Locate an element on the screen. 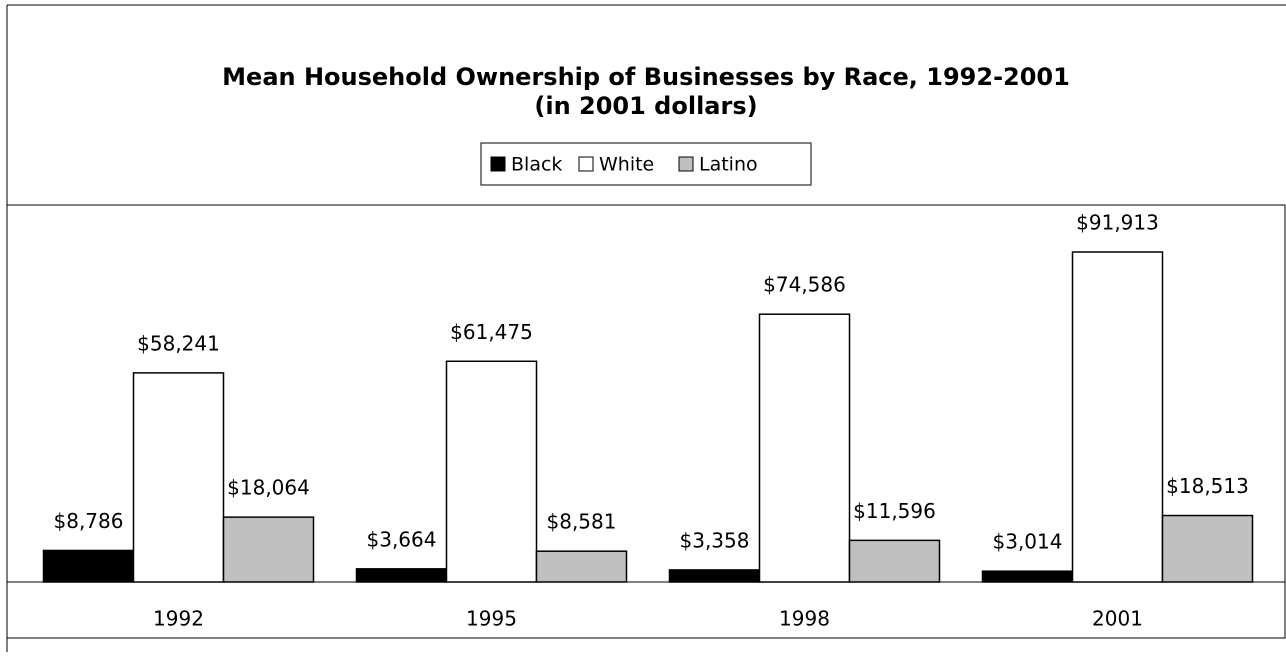 The height and width of the screenshot is (659, 1286). data-label: $8,786 is located at coordinates (89, 521).